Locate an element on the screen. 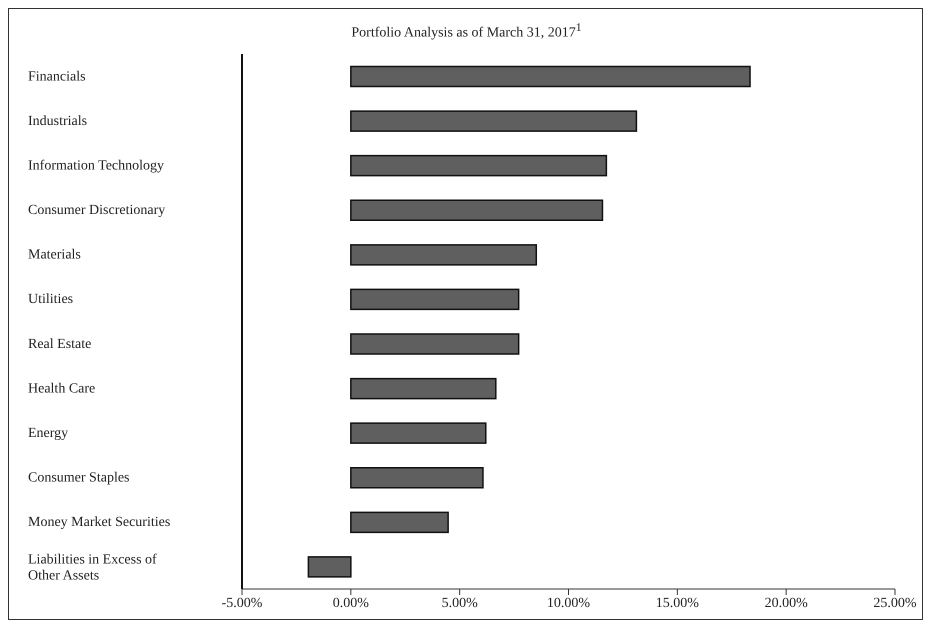  x-tick-label: 15.00% is located at coordinates (678, 603).